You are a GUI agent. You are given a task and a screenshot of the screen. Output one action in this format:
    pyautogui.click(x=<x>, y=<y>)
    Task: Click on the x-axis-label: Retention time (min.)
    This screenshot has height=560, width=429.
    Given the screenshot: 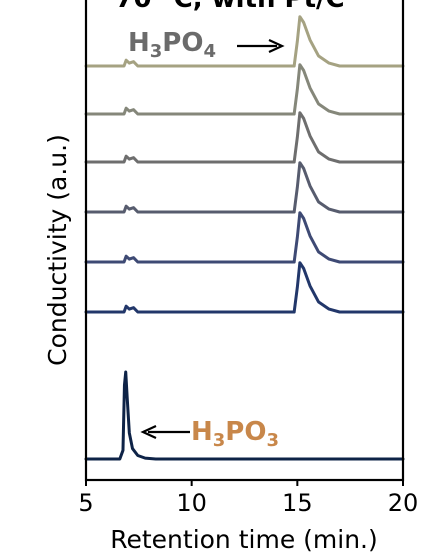 What is the action you would take?
    pyautogui.click(x=244, y=539)
    